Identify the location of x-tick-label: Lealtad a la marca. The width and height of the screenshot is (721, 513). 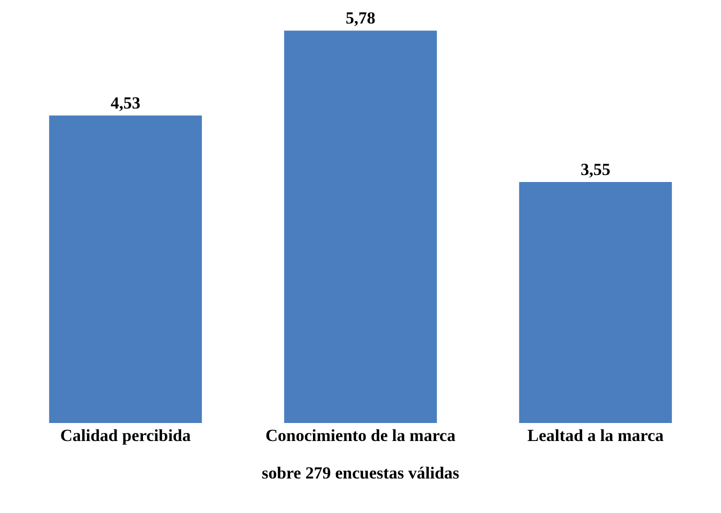
(595, 435).